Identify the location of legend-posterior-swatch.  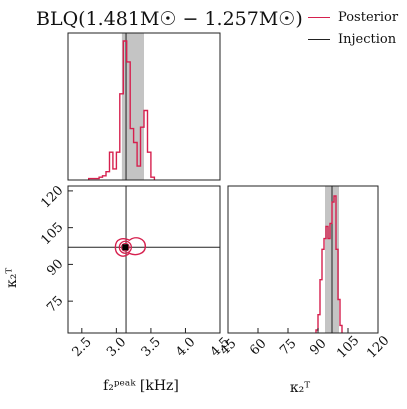
(319, 17).